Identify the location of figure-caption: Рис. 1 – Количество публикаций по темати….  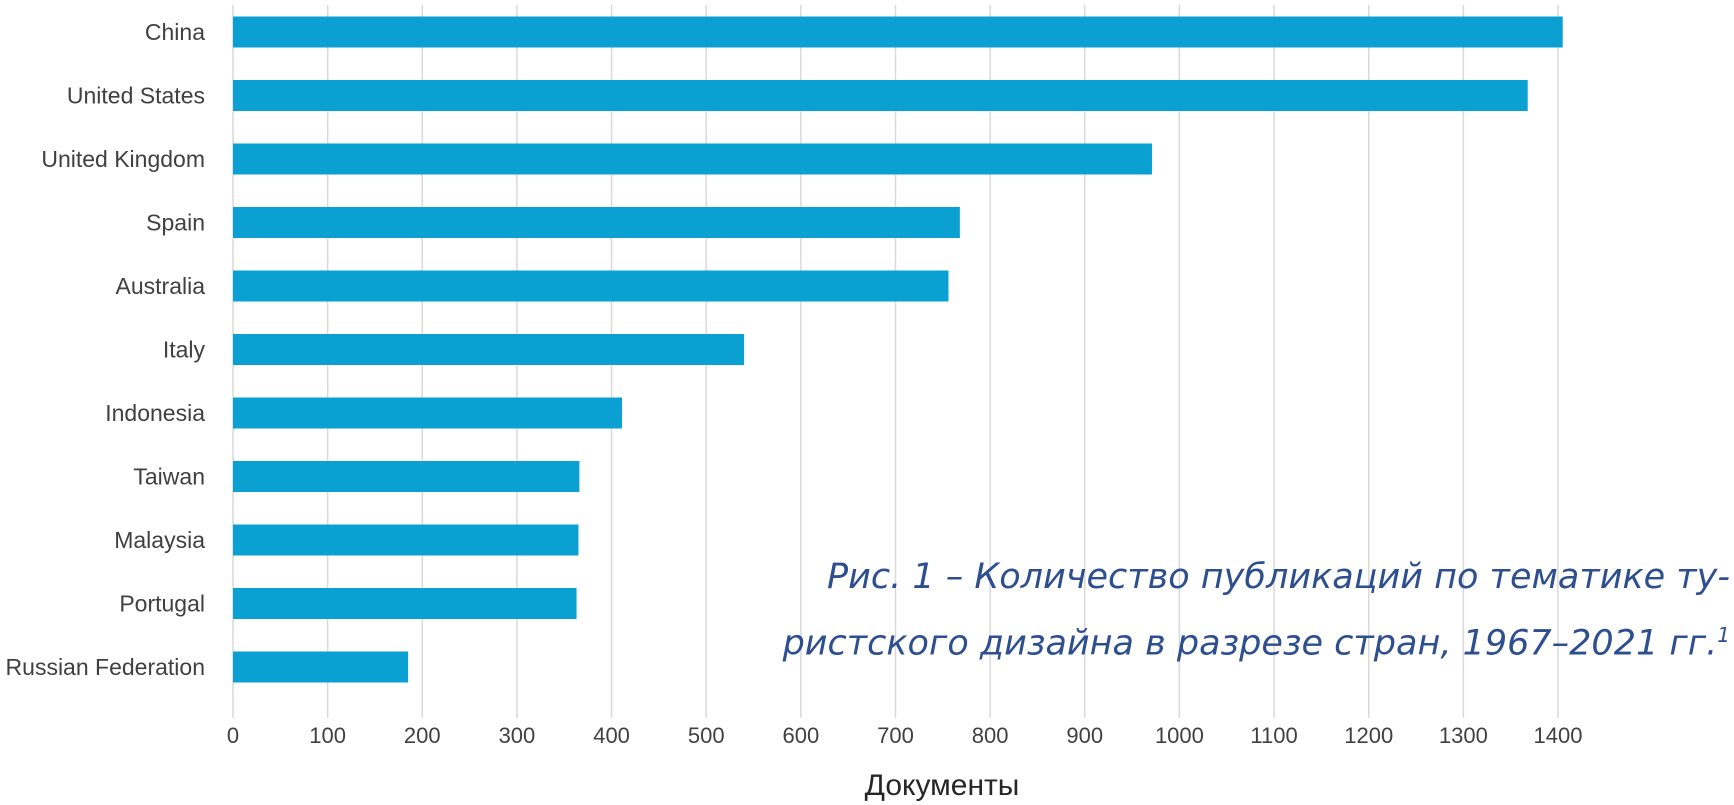
(1256, 610).